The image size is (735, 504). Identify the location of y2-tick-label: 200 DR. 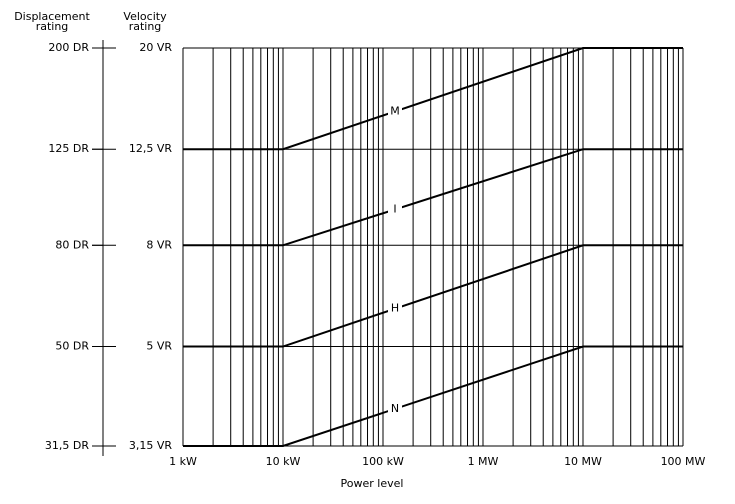
(68, 47).